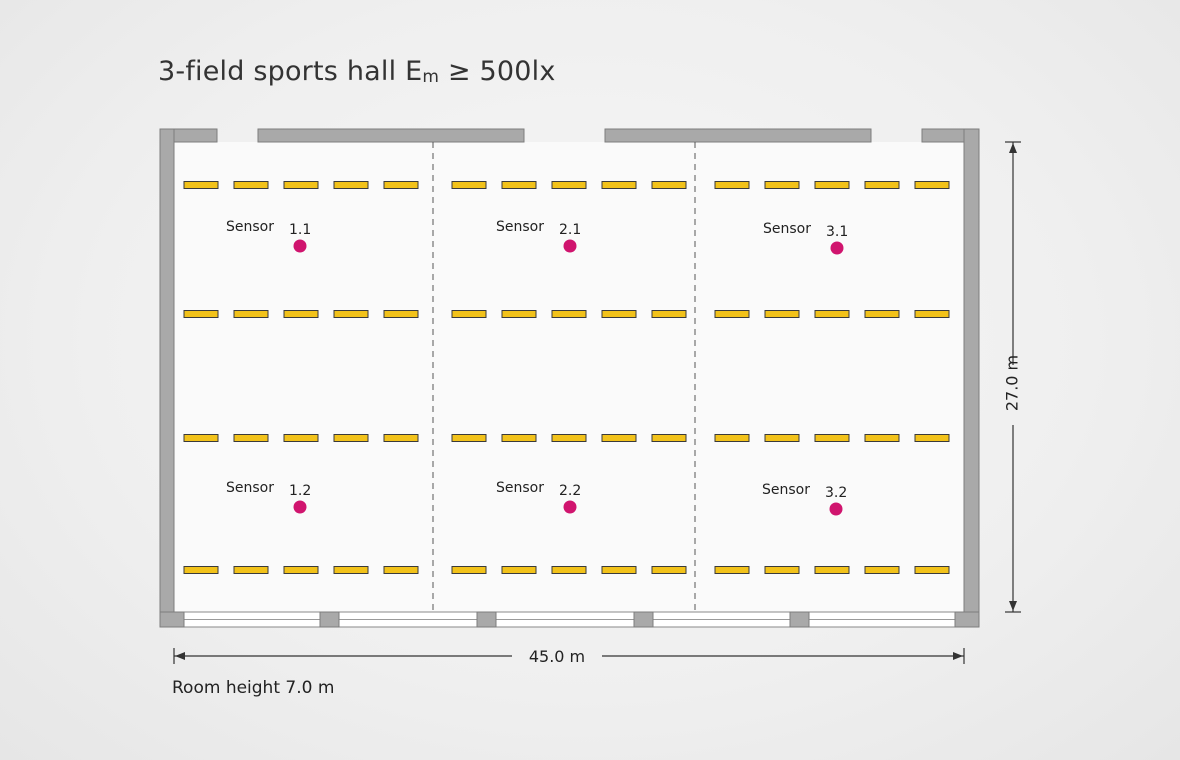  Describe the element at coordinates (180, 656) in the screenshot. I see `width-arrow-left` at that location.